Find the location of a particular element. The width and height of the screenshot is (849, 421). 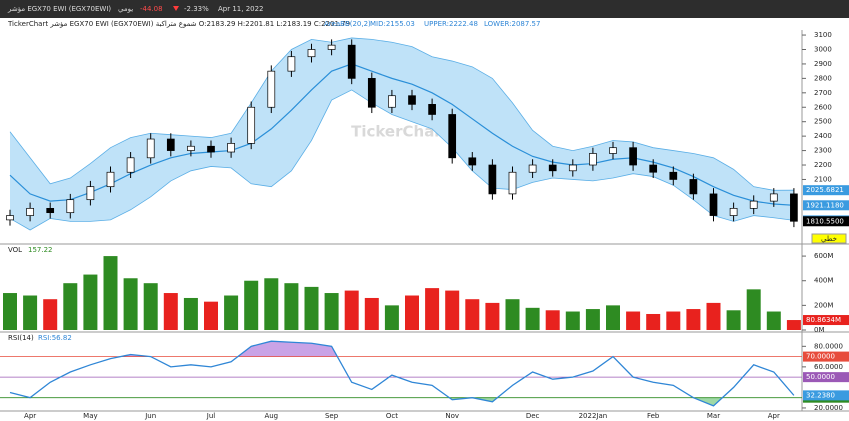

down-arrow is located at coordinates (176, 8).